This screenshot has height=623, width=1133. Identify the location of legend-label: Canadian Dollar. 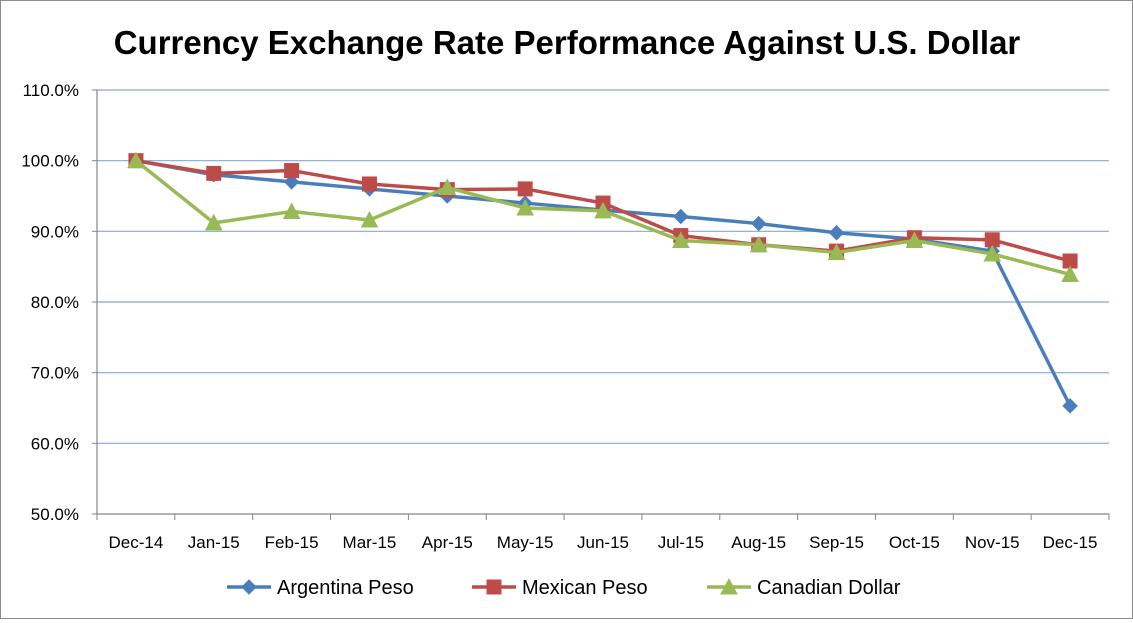
(829, 588).